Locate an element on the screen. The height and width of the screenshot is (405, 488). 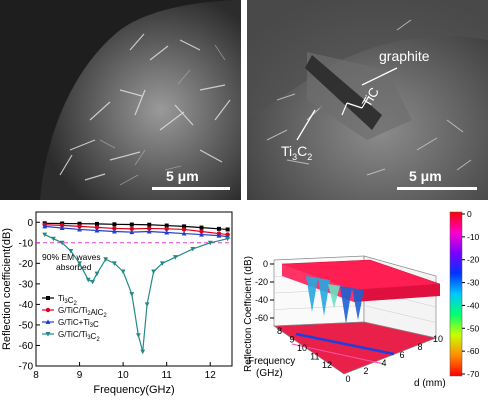
label-ti3c2-c: C is located at coordinates (302, 151).